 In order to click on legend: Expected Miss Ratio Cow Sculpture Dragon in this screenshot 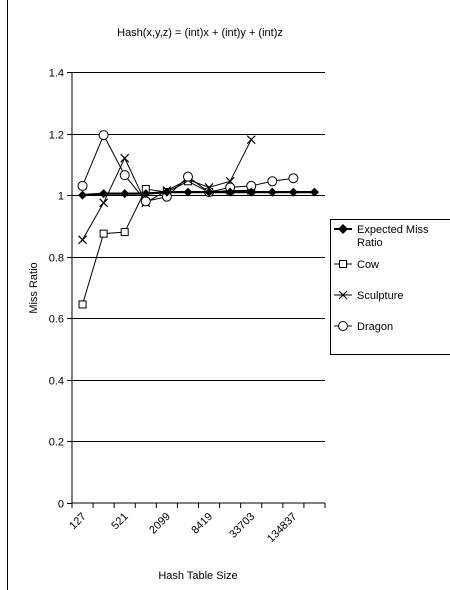, I will do `click(390, 287)`.